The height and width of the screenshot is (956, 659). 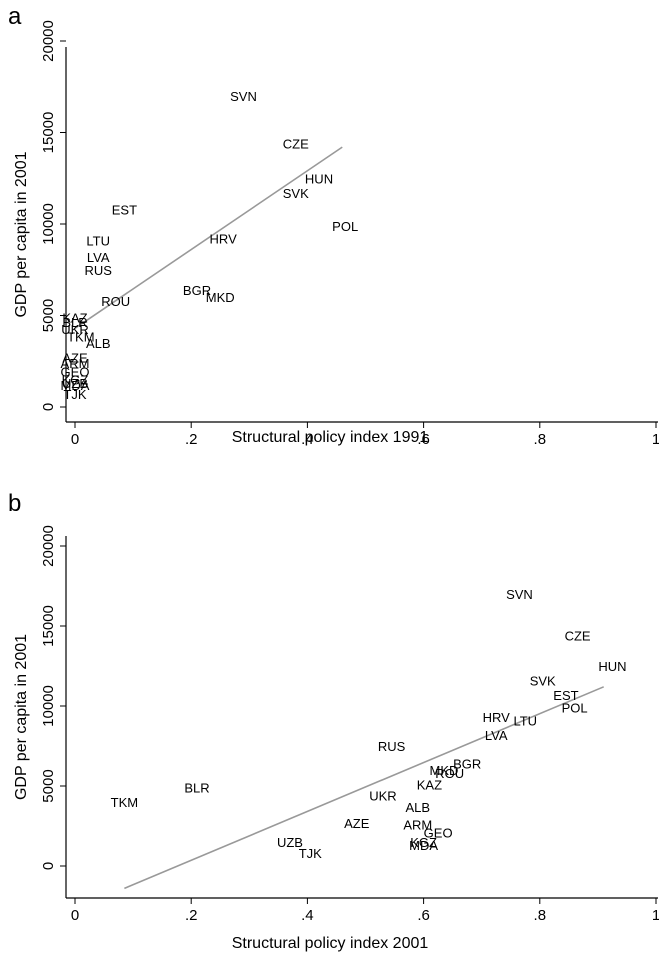 What do you see at coordinates (14, 503) in the screenshot?
I see `panel-letter: b` at bounding box center [14, 503].